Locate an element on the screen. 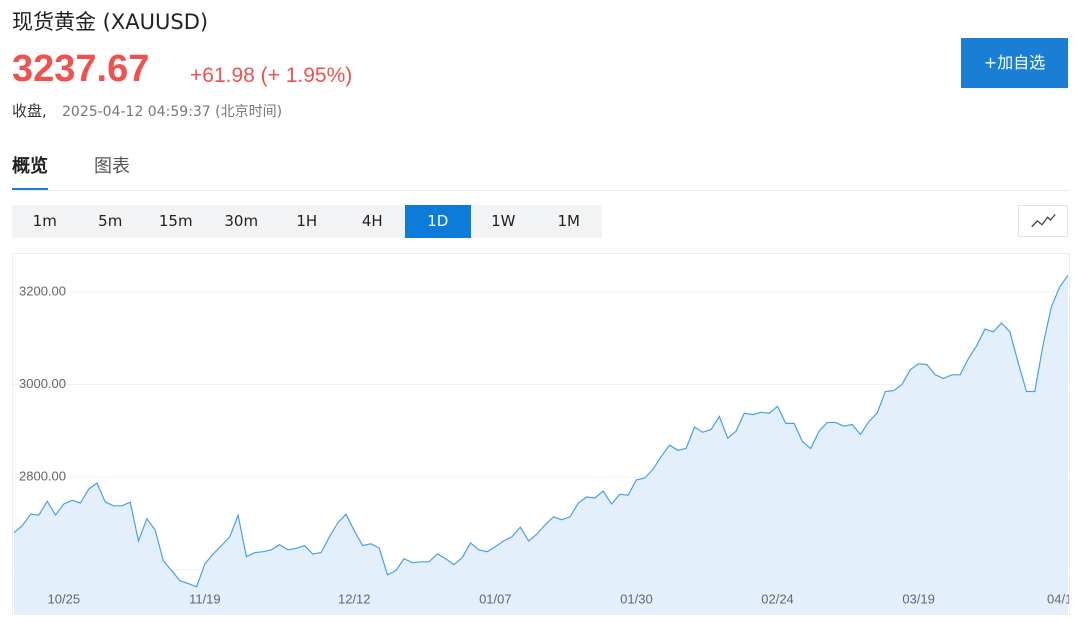  x-tick-label: 01/30 is located at coordinates (636, 598).